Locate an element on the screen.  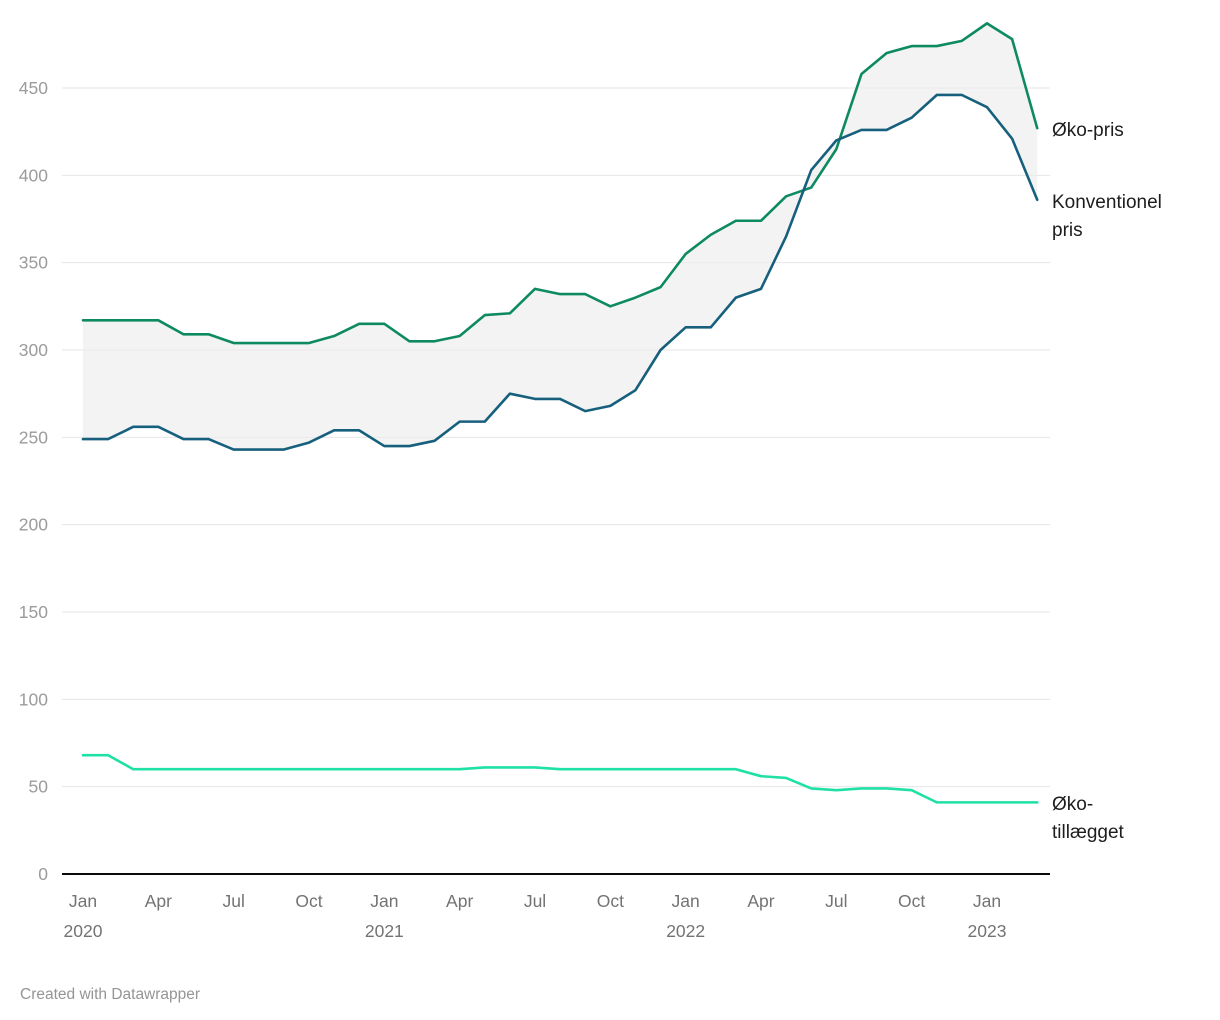
svg-text: 0 is located at coordinates (43, 874).